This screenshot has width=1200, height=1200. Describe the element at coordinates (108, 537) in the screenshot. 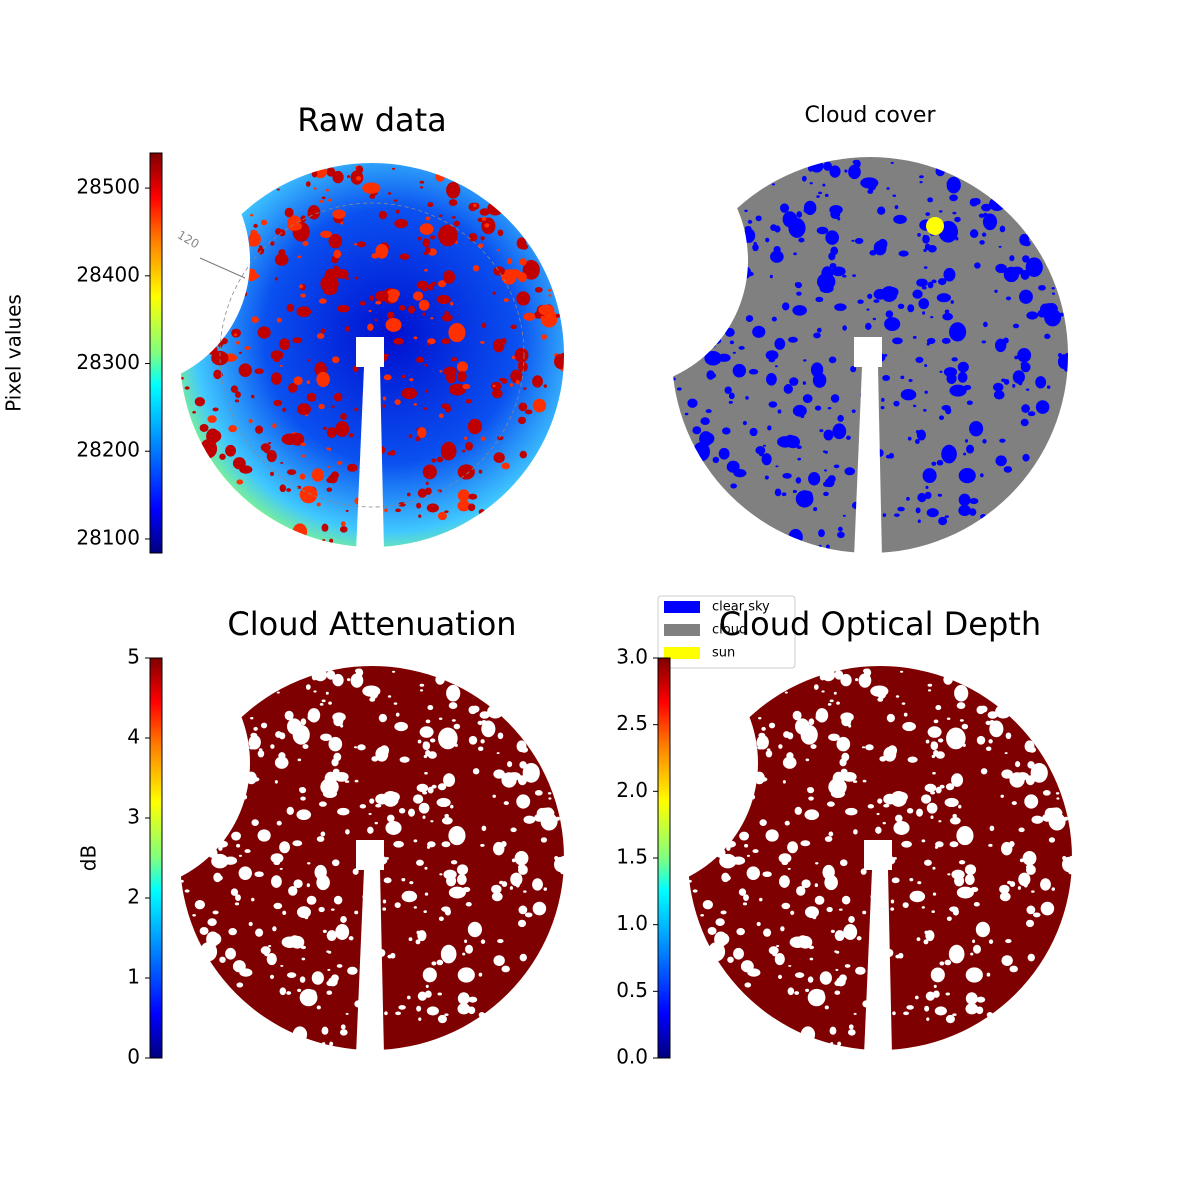

I see `colorbar-tick-label: 28100` at that location.